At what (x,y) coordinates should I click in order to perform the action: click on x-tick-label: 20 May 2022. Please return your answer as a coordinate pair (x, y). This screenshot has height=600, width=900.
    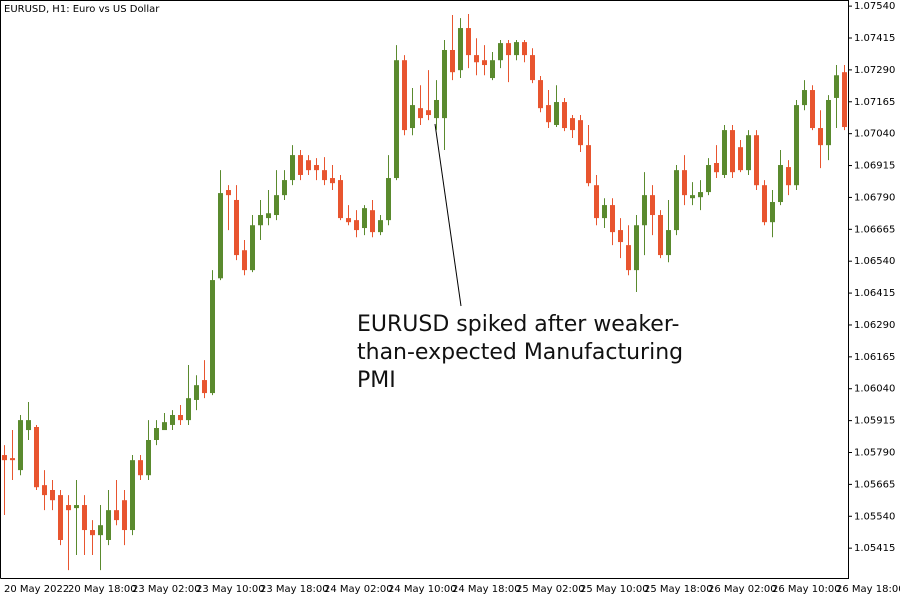
    Looking at the image, I should click on (36, 589).